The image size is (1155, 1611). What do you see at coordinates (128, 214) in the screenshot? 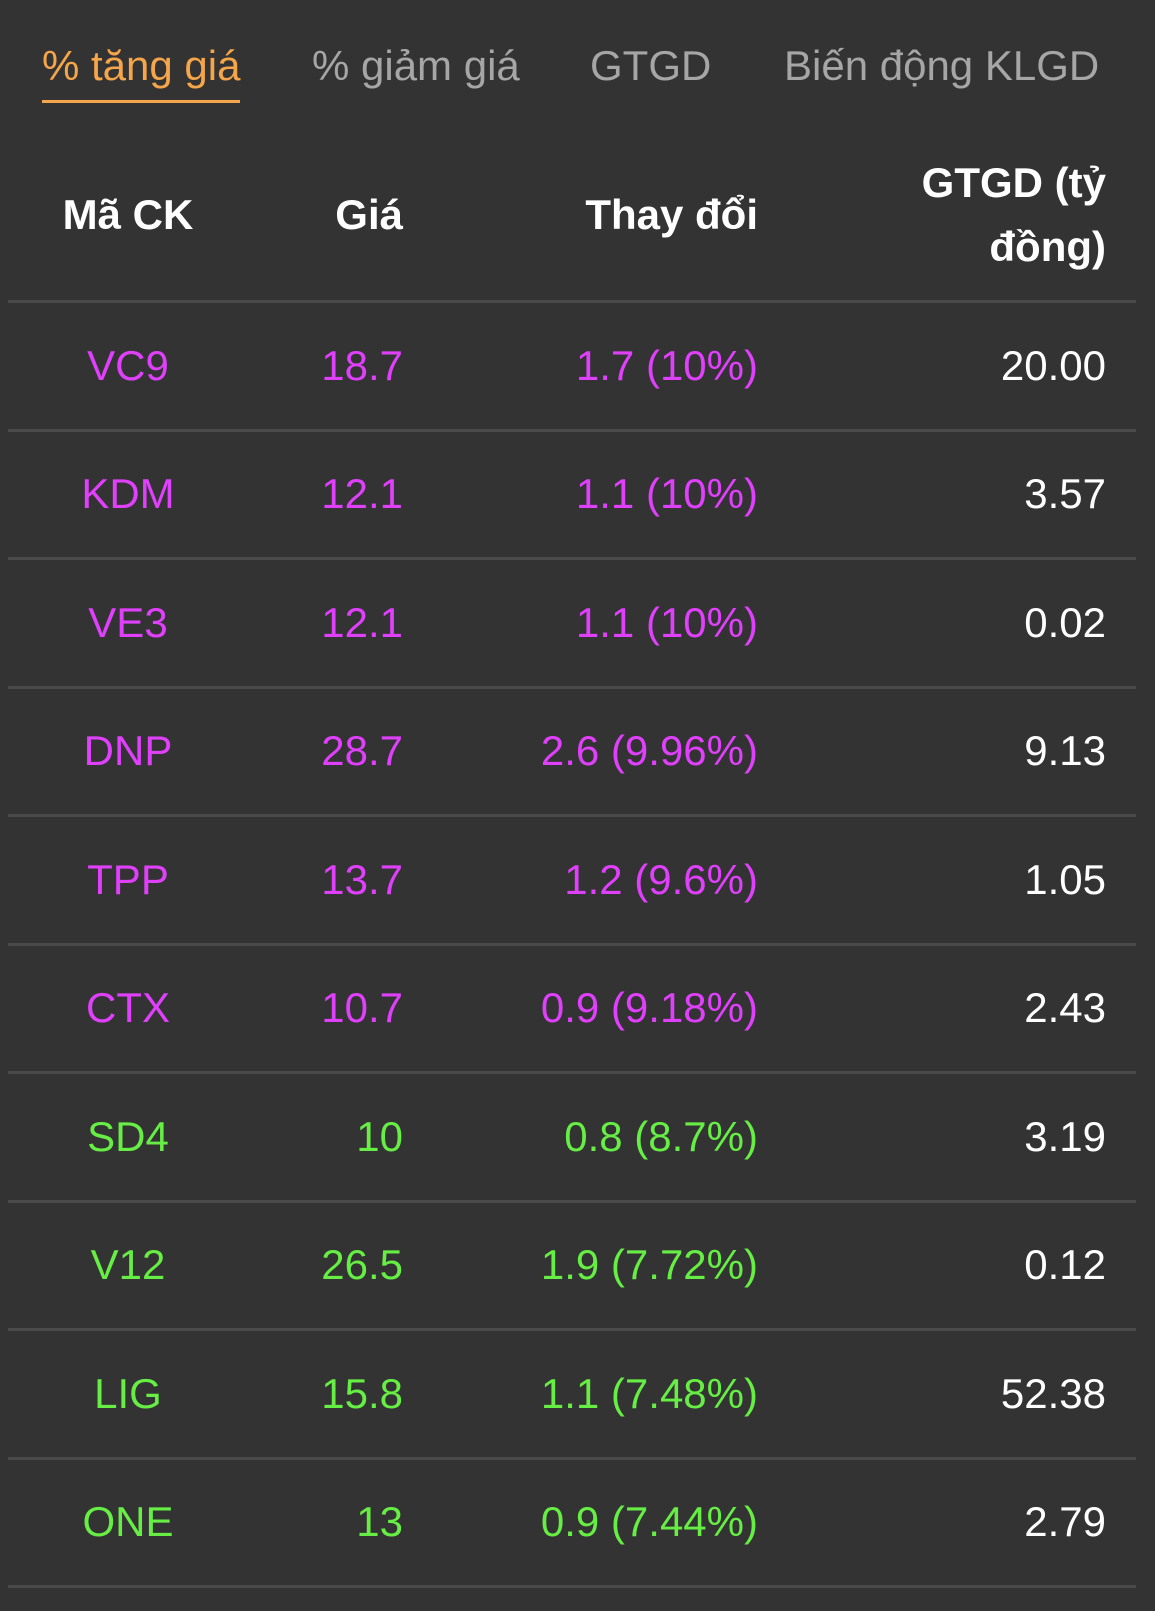
I see `header-symbol: Mã CK` at bounding box center [128, 214].